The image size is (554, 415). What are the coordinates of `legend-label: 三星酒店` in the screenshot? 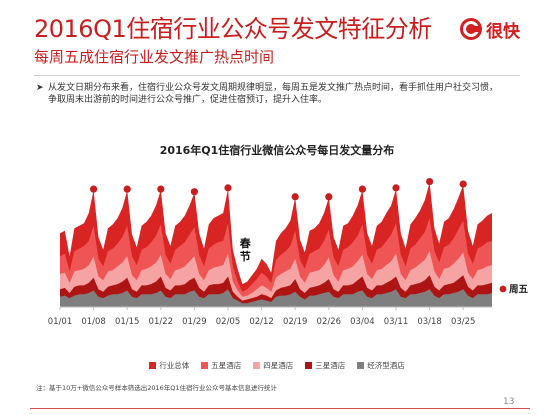 It's located at (330, 365).